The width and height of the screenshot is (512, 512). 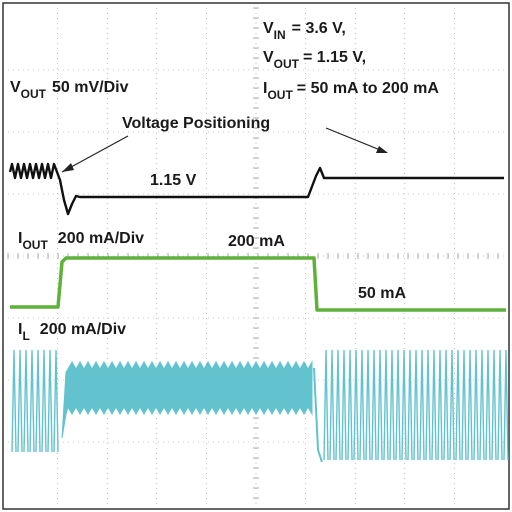 What do you see at coordinates (173, 180) in the screenshot?
I see `annotation-vout-level: 1.15 V` at bounding box center [173, 180].